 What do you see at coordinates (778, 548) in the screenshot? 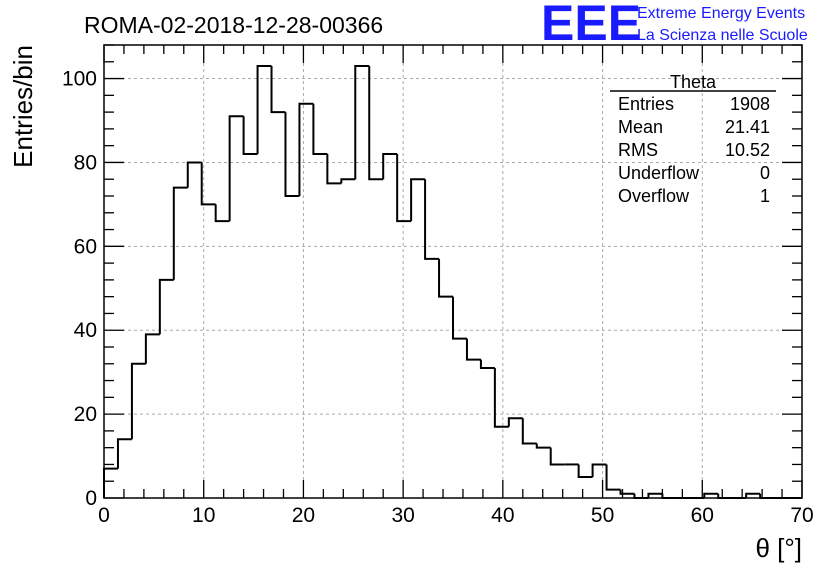
I see `x-axis-label: θ [°]` at bounding box center [778, 548].